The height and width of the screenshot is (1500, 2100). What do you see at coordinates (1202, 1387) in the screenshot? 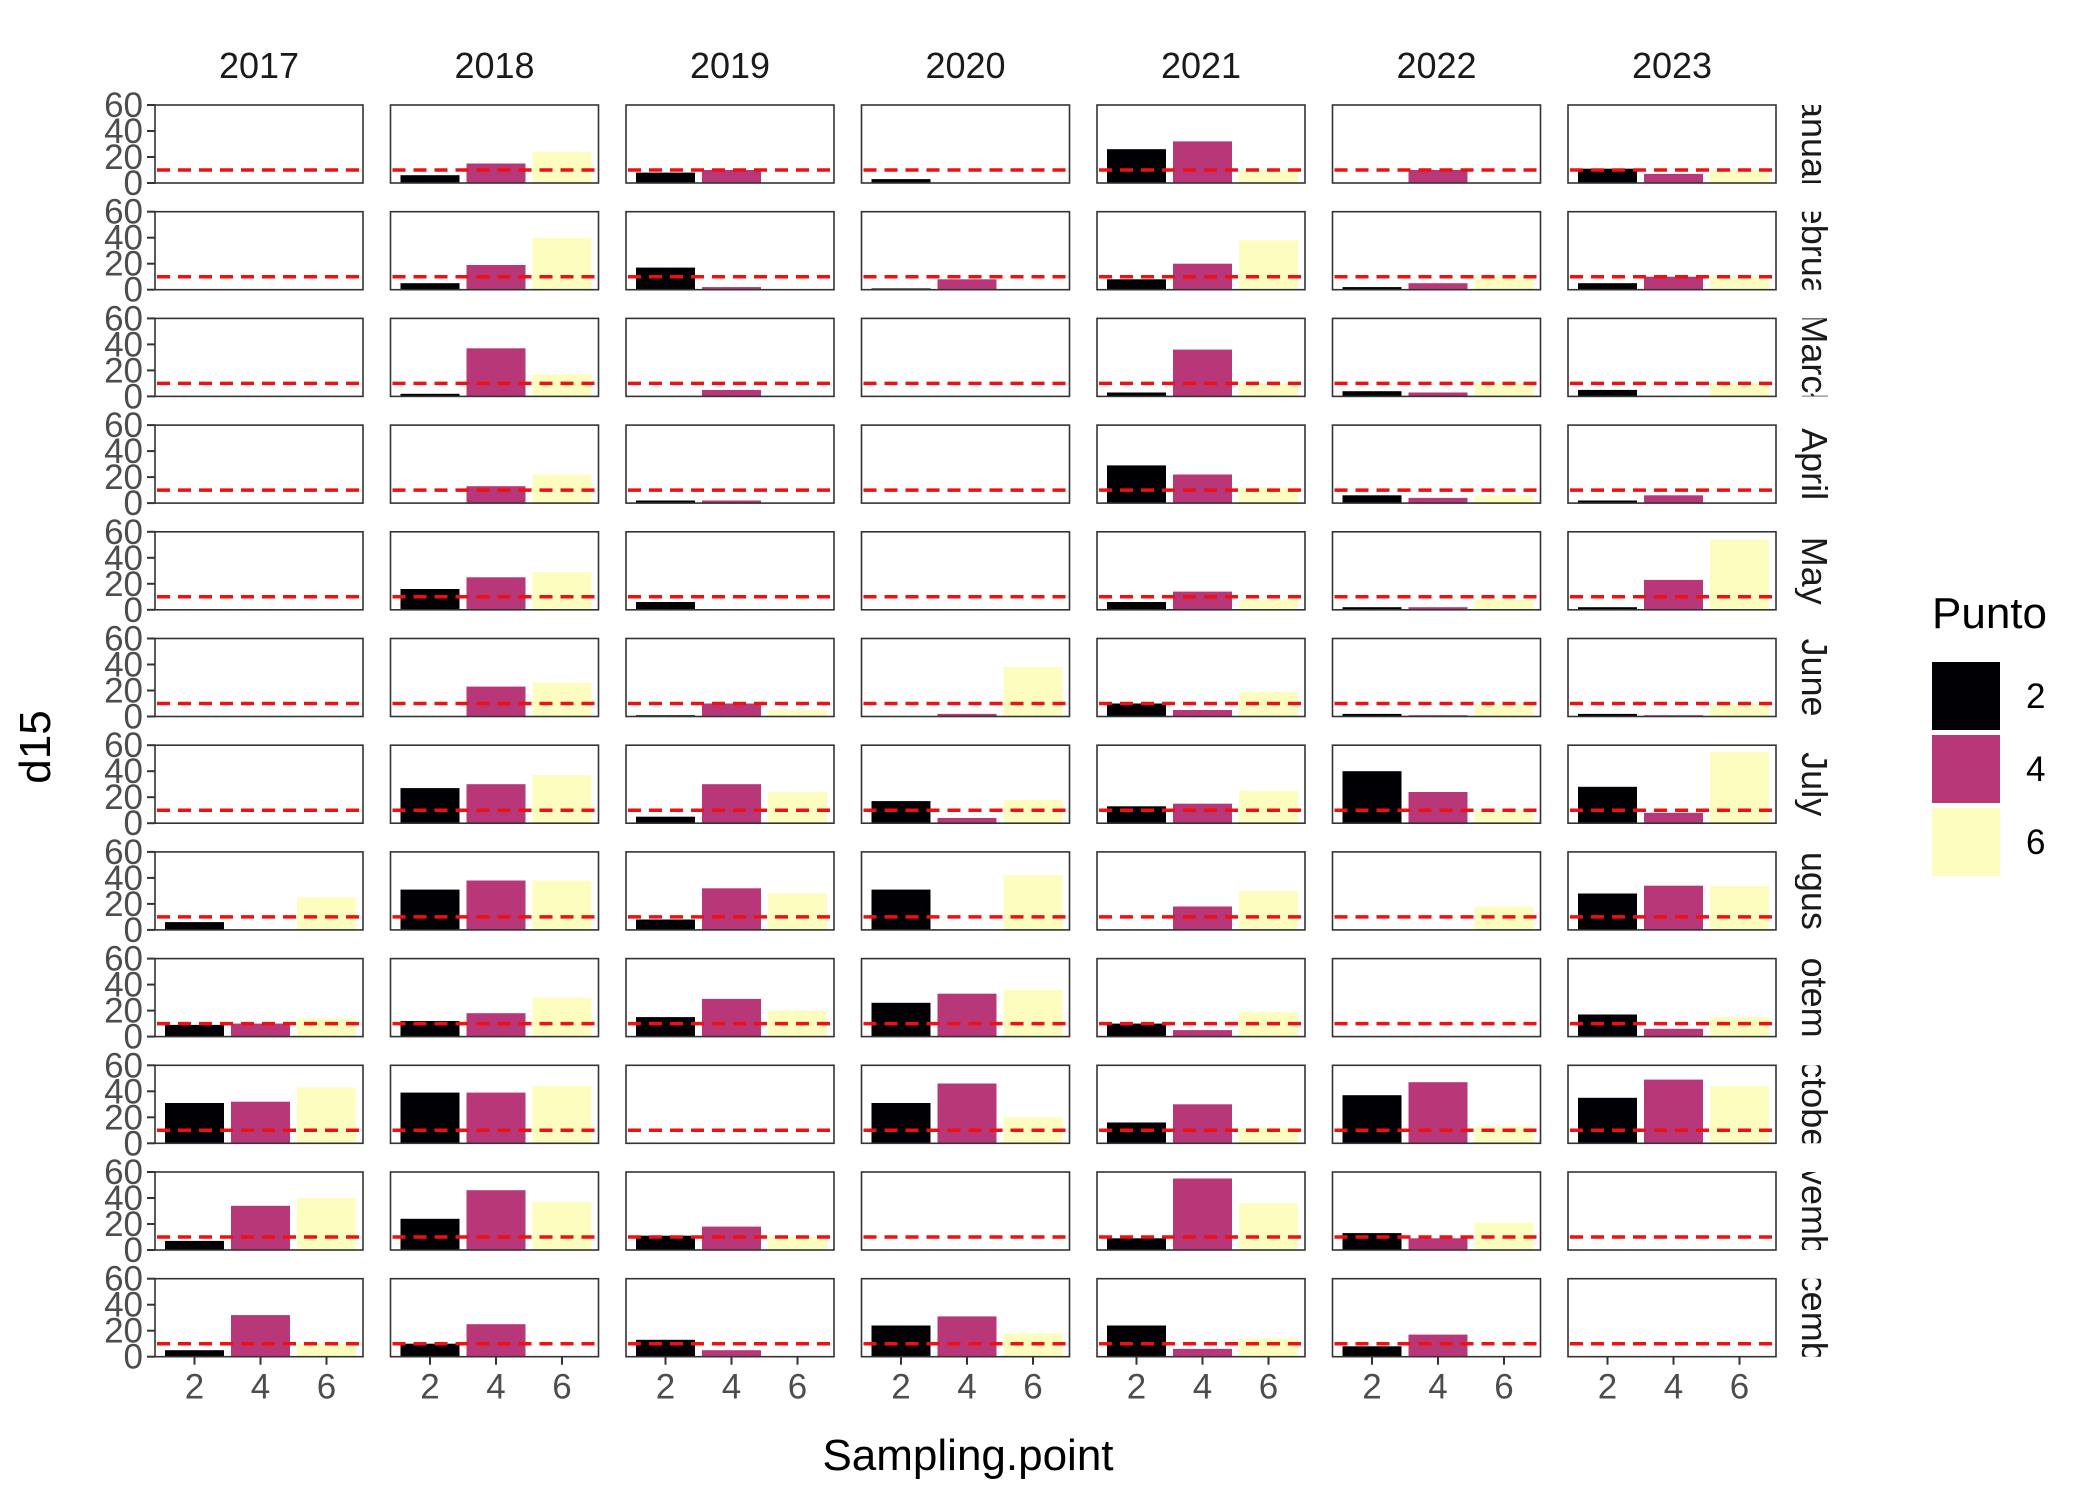
I see `x-tick-label: 4` at bounding box center [1202, 1387].